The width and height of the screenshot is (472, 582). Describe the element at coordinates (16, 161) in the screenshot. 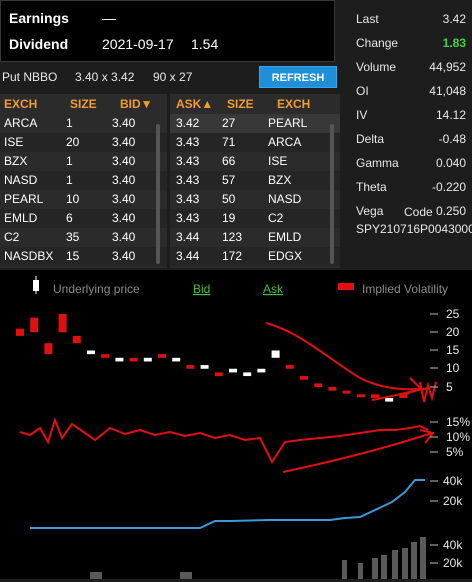

I see `bid-exch: BZX` at that location.